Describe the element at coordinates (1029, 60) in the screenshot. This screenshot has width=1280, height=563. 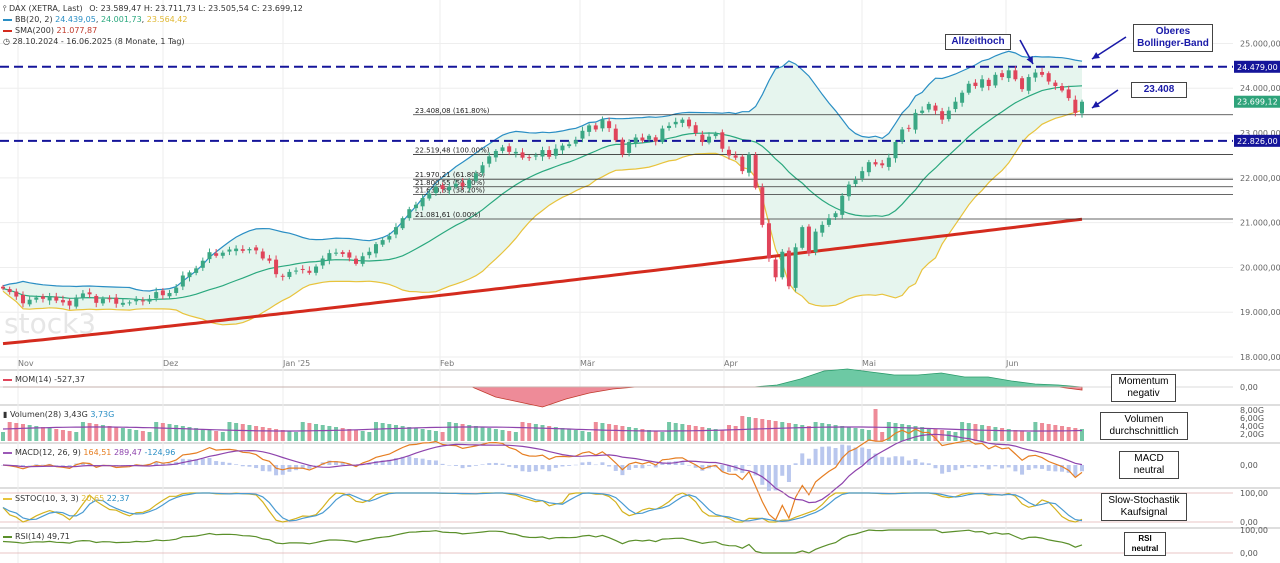
I see `arrow-allzeithoch-head` at that location.